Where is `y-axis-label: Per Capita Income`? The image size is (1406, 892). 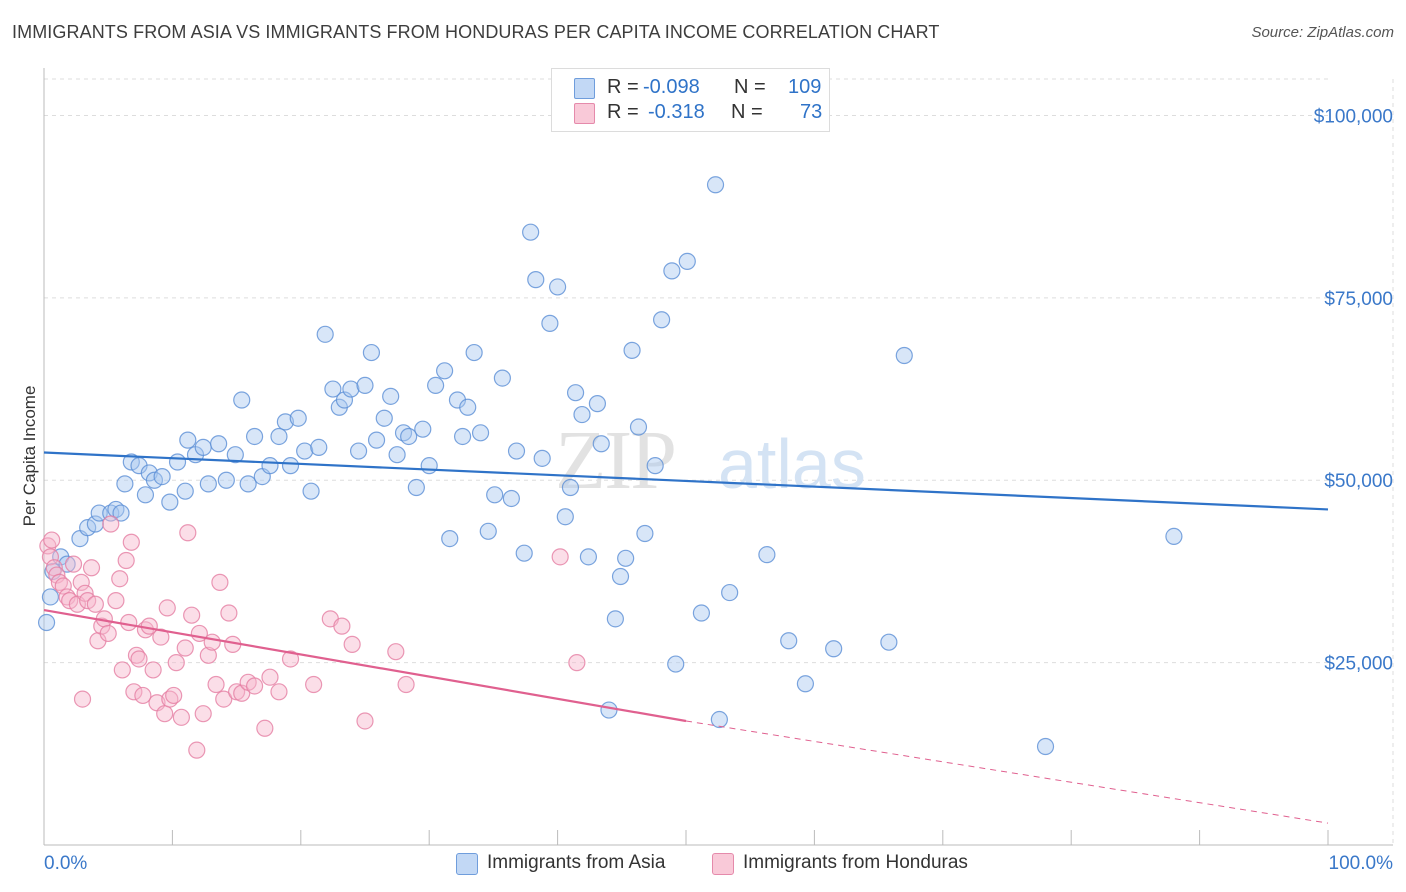
y-axis-label: Per Capita Income is located at coordinates (29, 456).